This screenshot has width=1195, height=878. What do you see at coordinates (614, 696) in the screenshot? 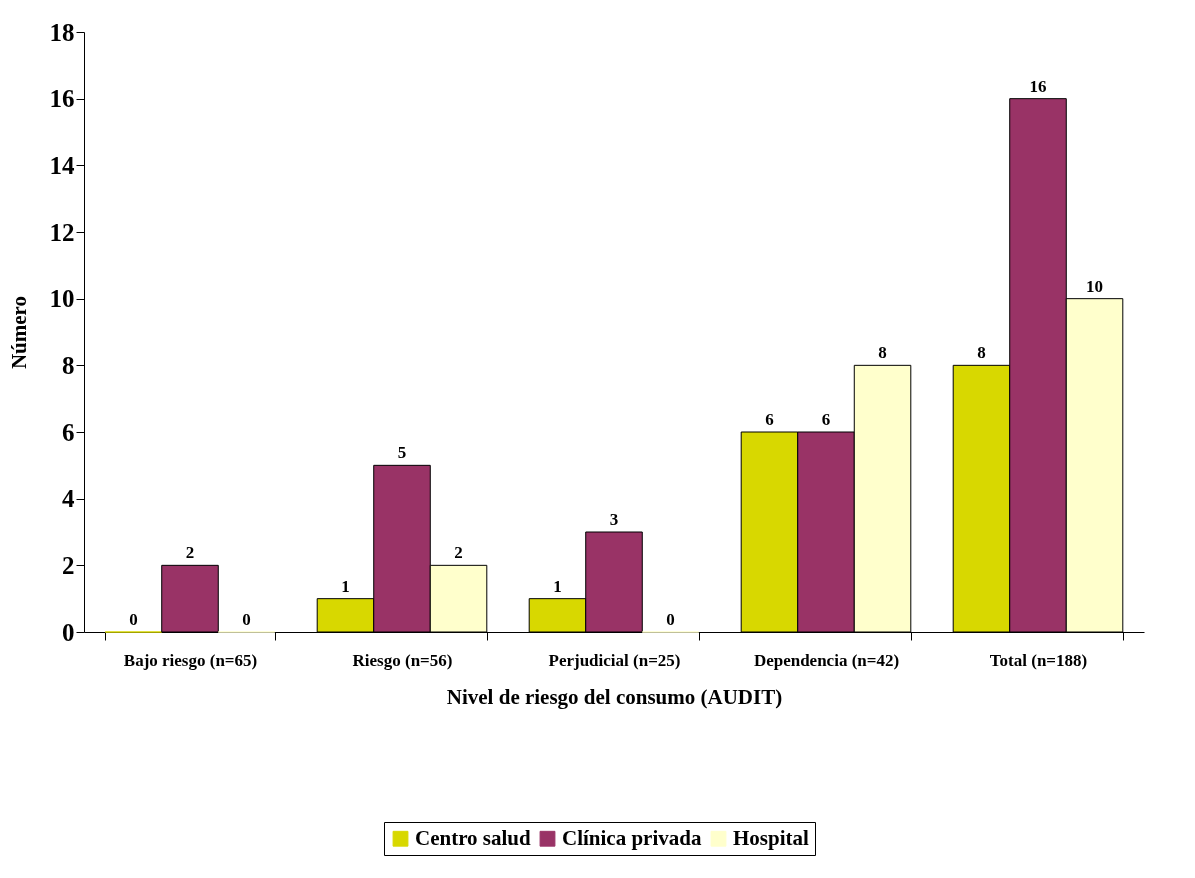
I see `x-axis-title: Nivel de riesgo del consumo (AUDIT)` at bounding box center [614, 696].